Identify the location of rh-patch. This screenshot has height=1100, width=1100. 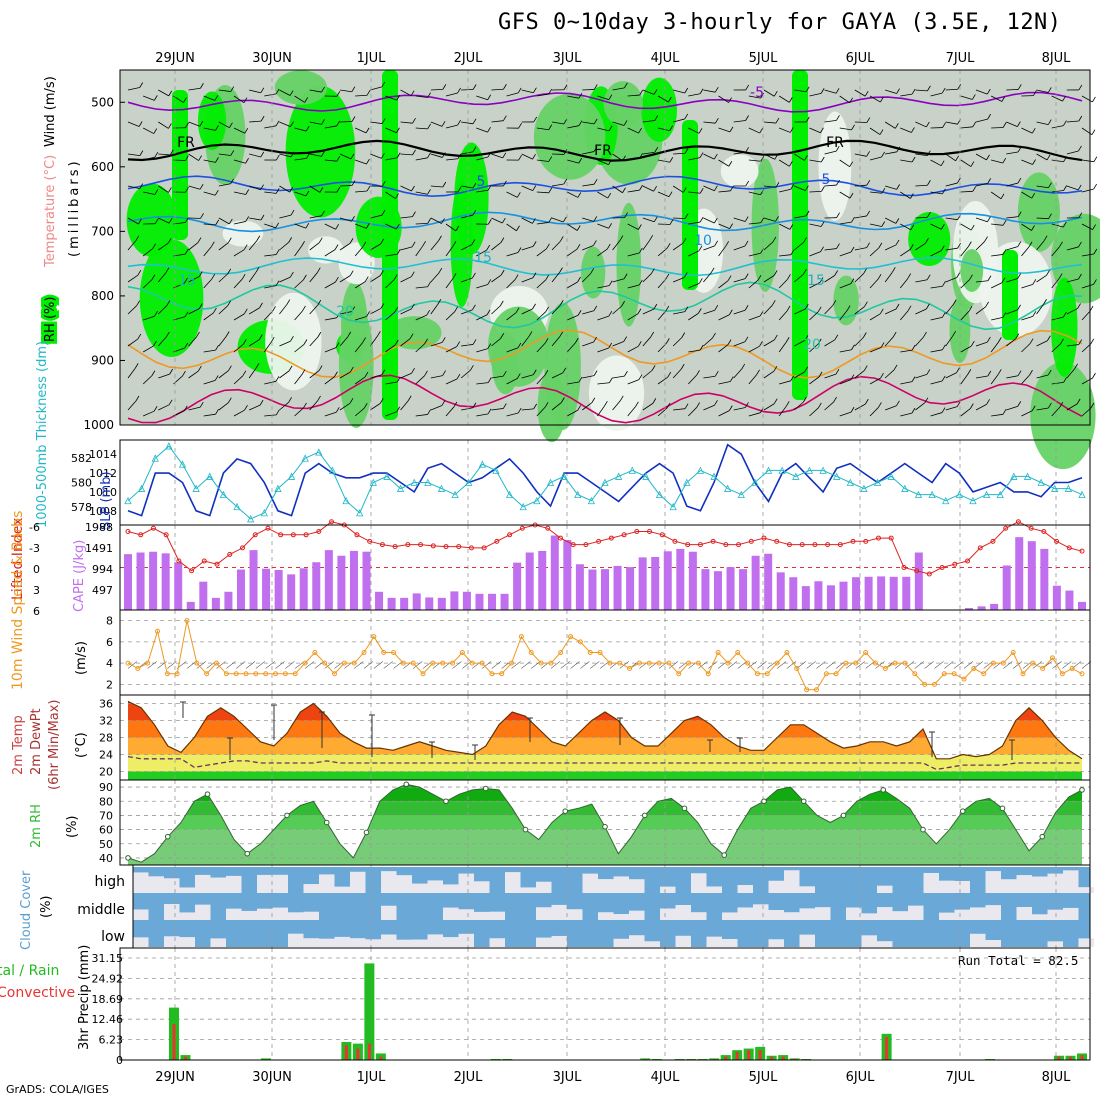
(301, 87).